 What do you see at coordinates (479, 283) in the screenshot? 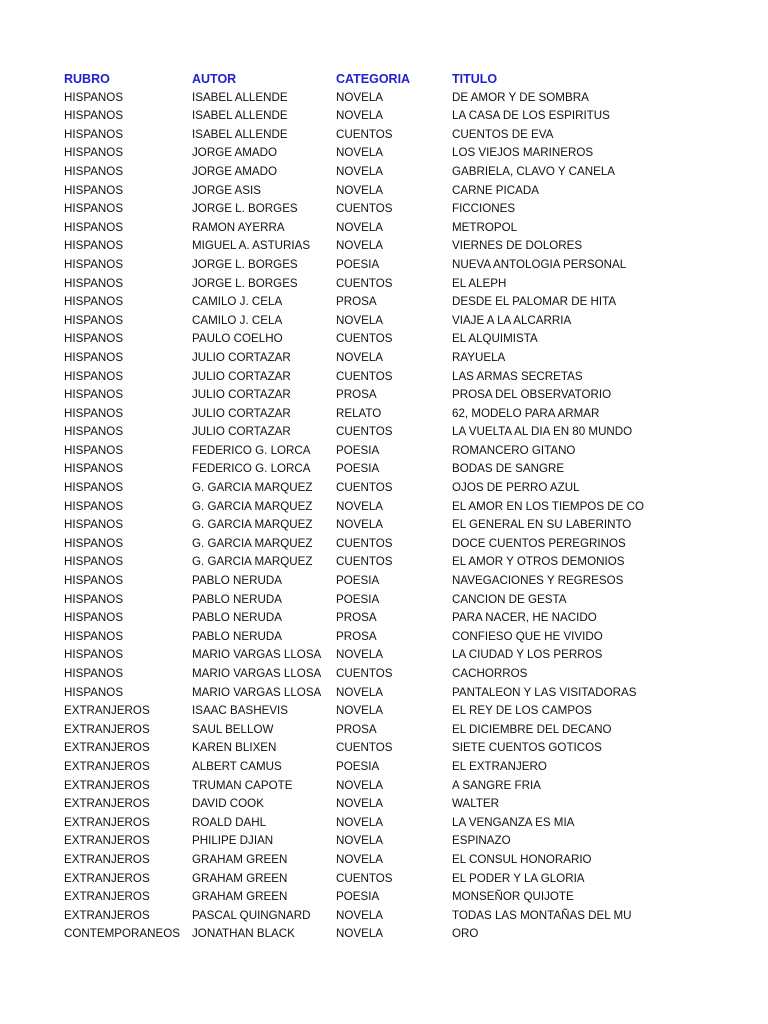
I see `cell-titulo: EL ALEPH` at bounding box center [479, 283].